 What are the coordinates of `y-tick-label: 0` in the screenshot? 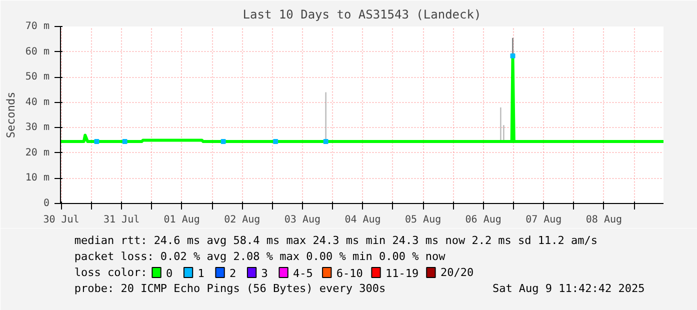 It's located at (46, 203).